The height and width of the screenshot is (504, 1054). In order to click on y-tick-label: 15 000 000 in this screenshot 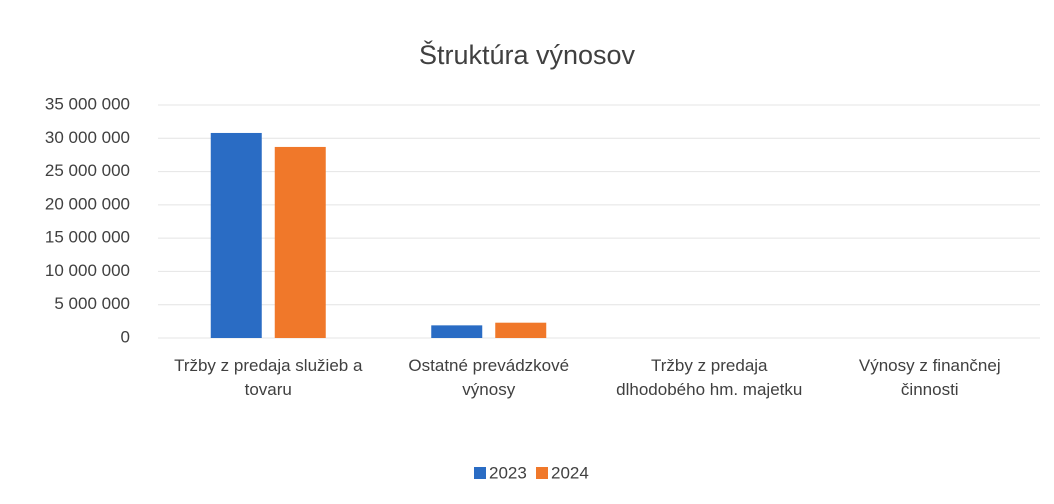, I will do `click(87, 237)`.